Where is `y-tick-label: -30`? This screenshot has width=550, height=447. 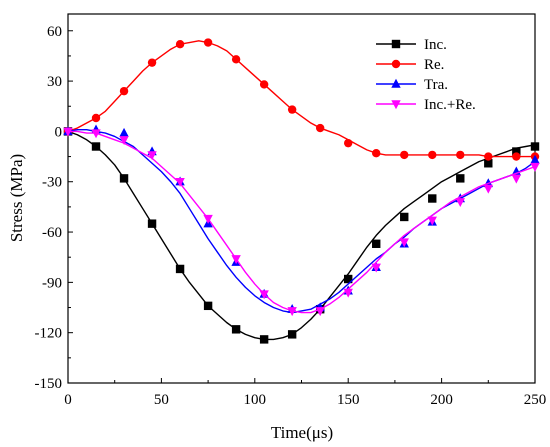
y-tick-label: -30 is located at coordinates (52, 183).